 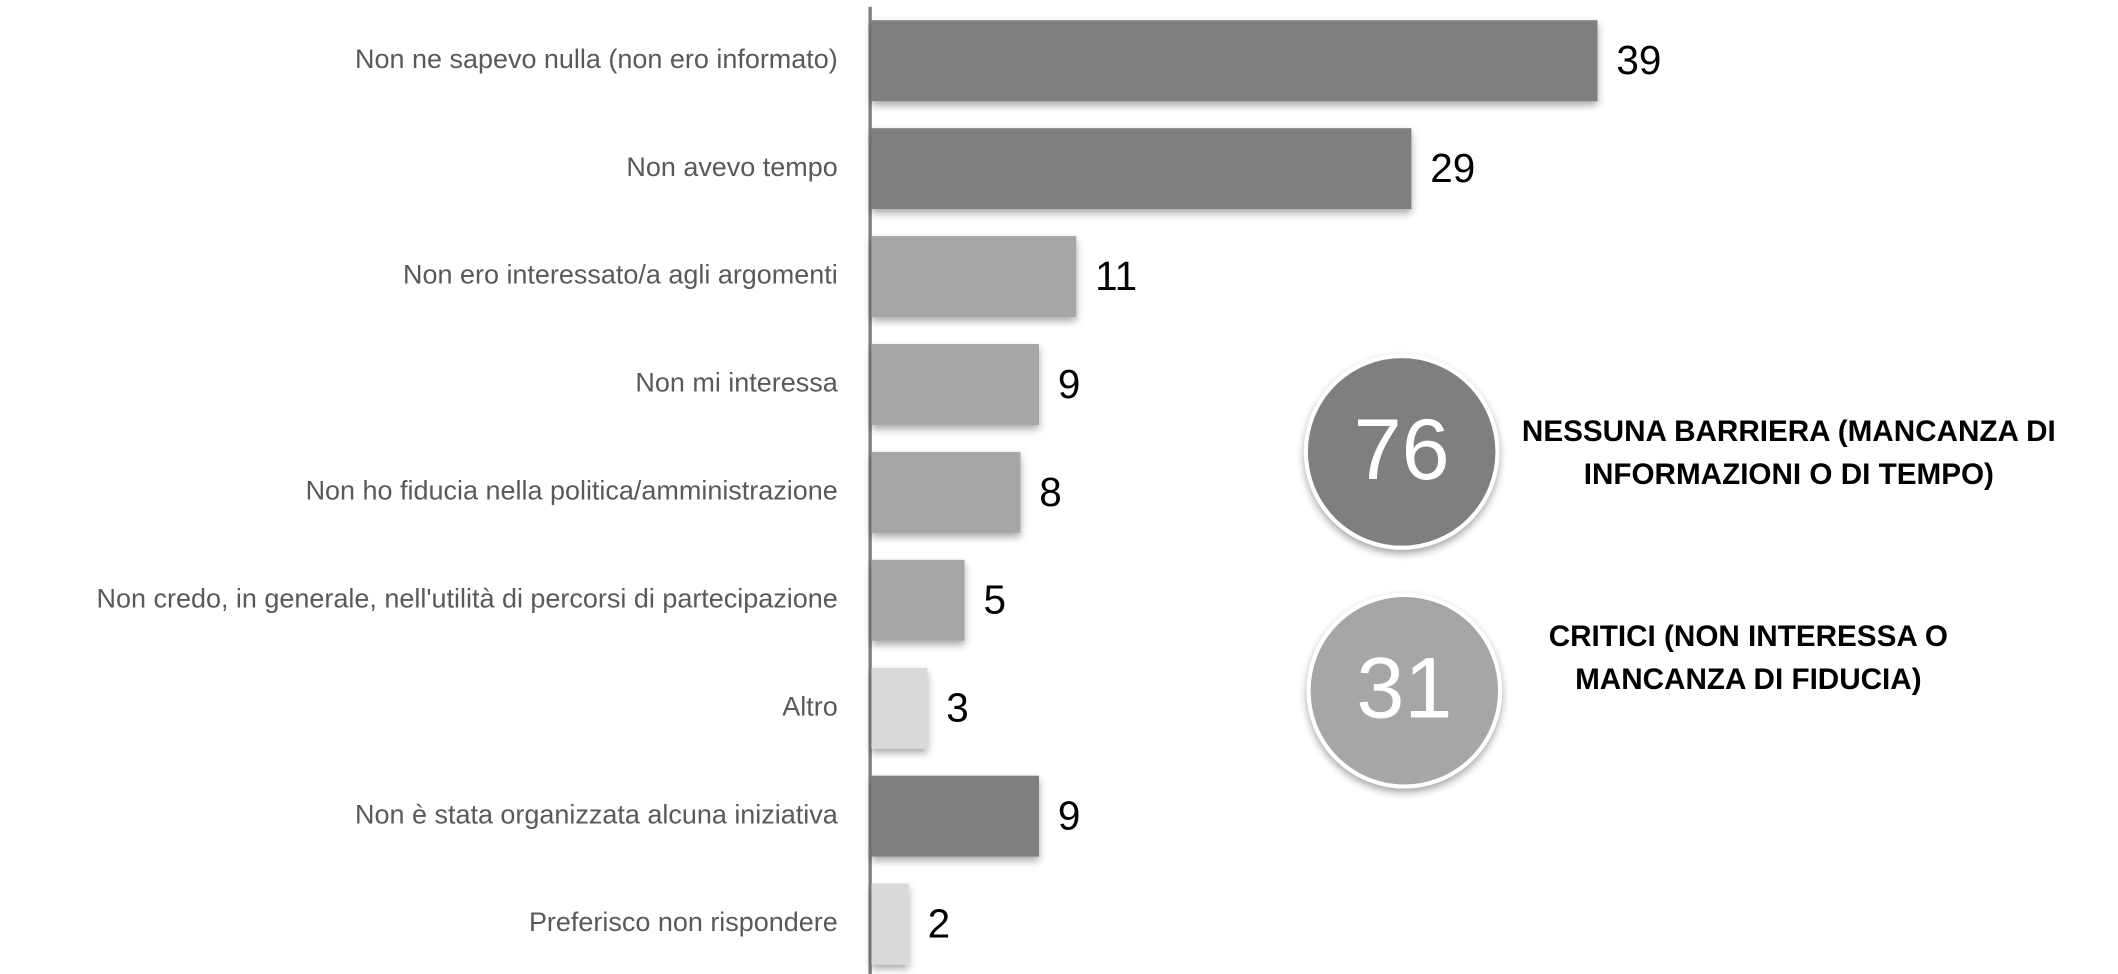 What do you see at coordinates (1789, 474) in the screenshot?
I see `annotation-text: INFORMAZIONI O DI TEMPO)` at bounding box center [1789, 474].